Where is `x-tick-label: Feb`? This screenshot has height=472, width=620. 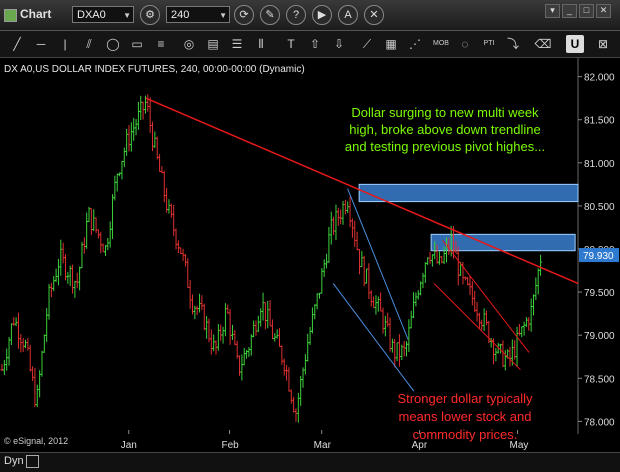
x-tick-label: Feb is located at coordinates (231, 445).